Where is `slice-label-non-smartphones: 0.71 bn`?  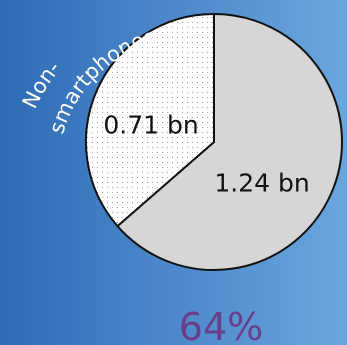 slice-label-non-smartphones: 0.71 bn is located at coordinates (151, 125).